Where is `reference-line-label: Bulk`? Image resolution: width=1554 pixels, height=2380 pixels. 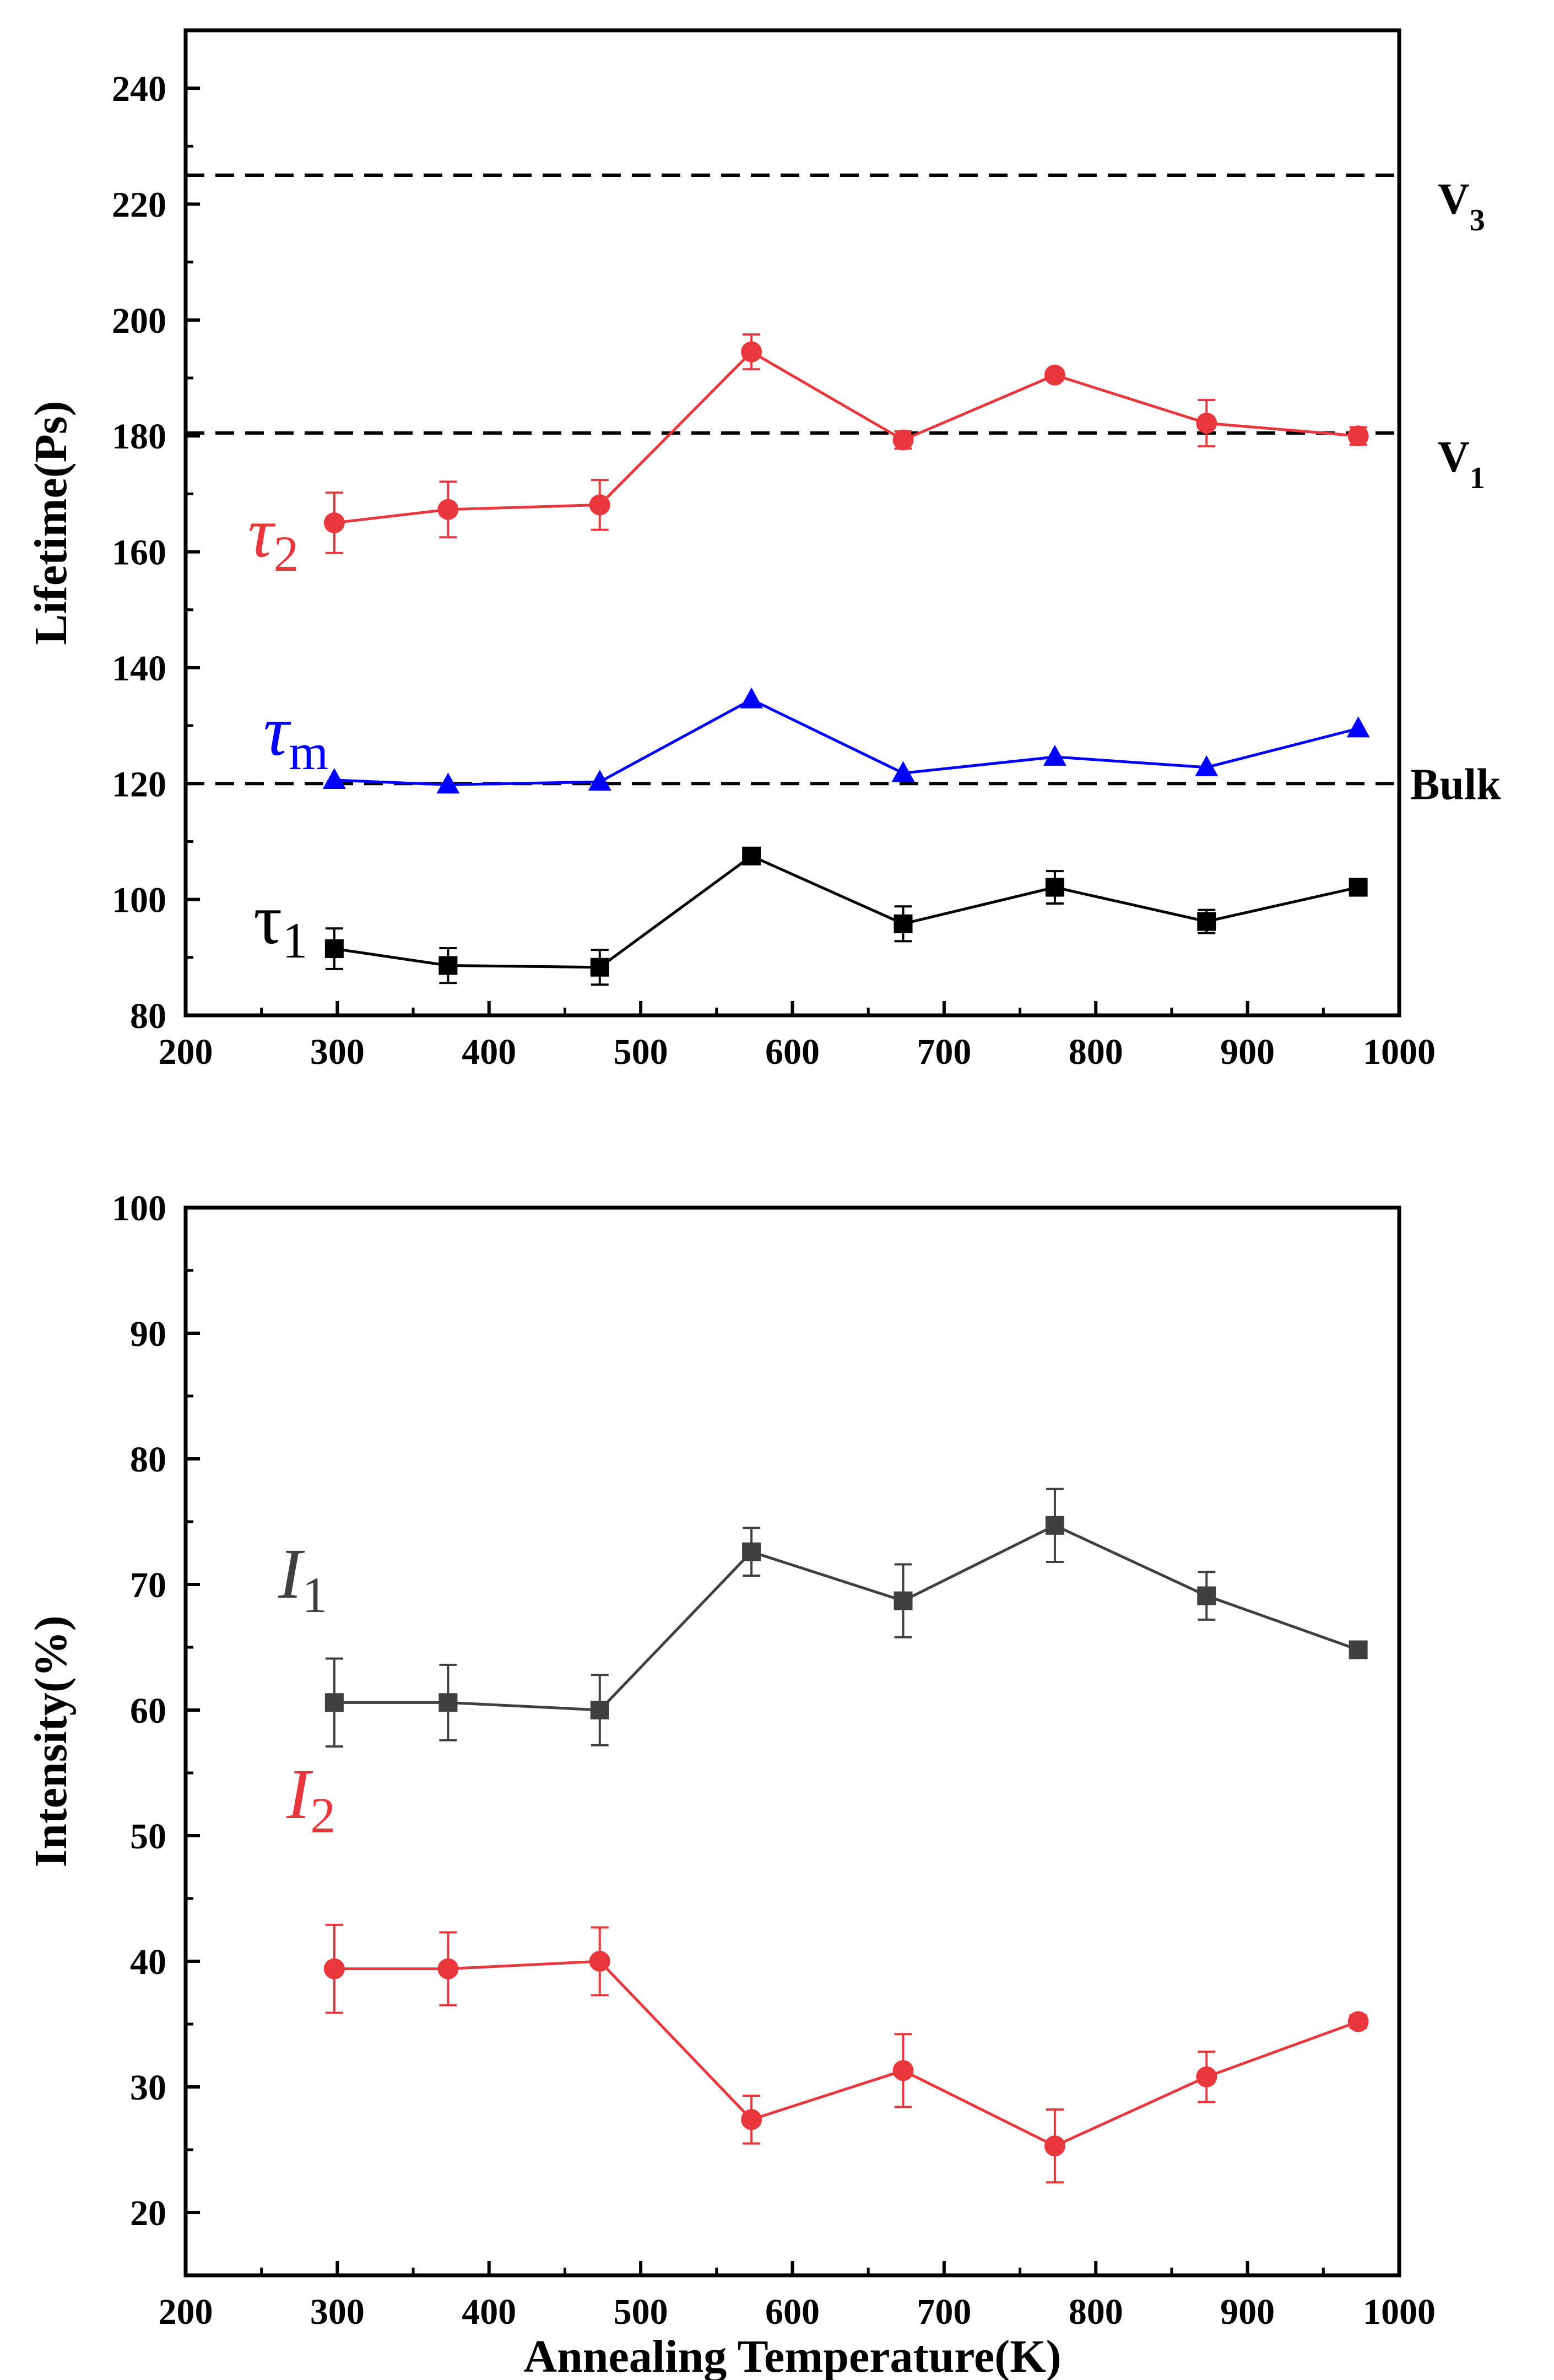 reference-line-label: Bulk is located at coordinates (1455, 784).